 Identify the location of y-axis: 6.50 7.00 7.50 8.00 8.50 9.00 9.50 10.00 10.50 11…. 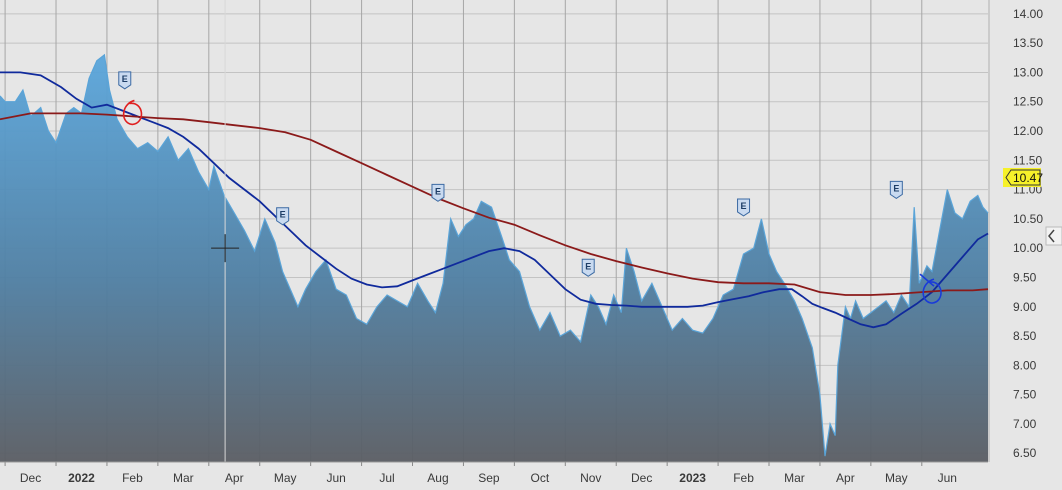
(1015, 231).